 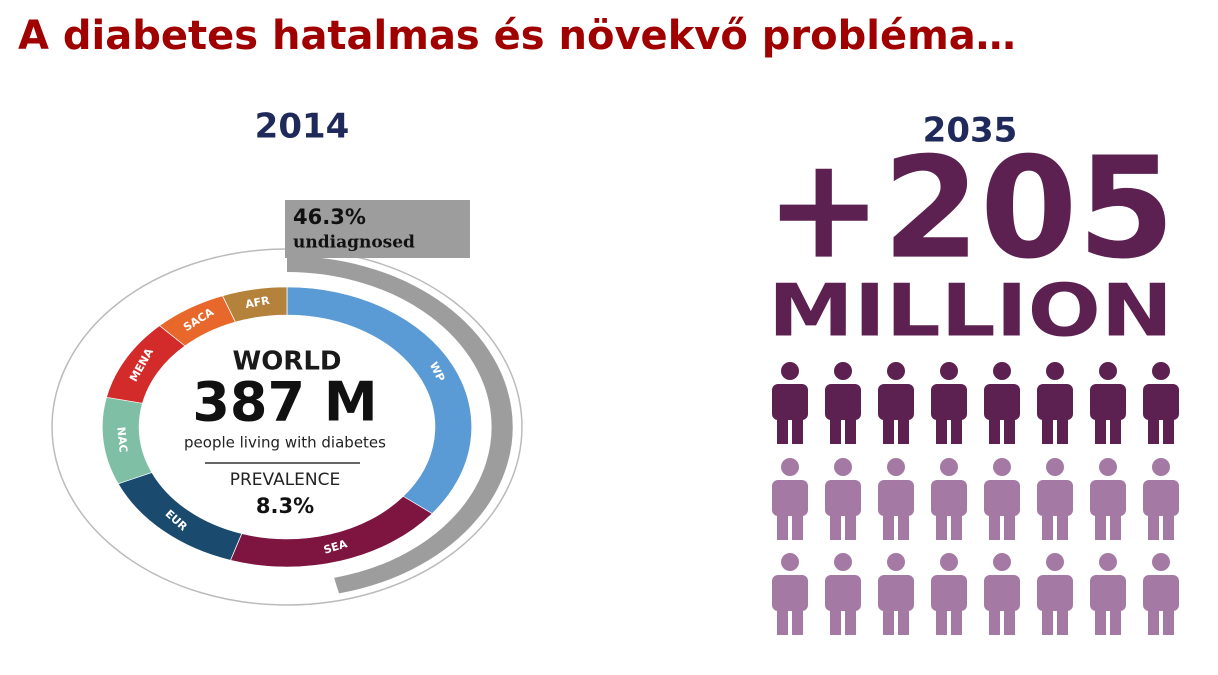 I want to click on undiagnosed-label: undiagnosed, so click(x=354, y=243).